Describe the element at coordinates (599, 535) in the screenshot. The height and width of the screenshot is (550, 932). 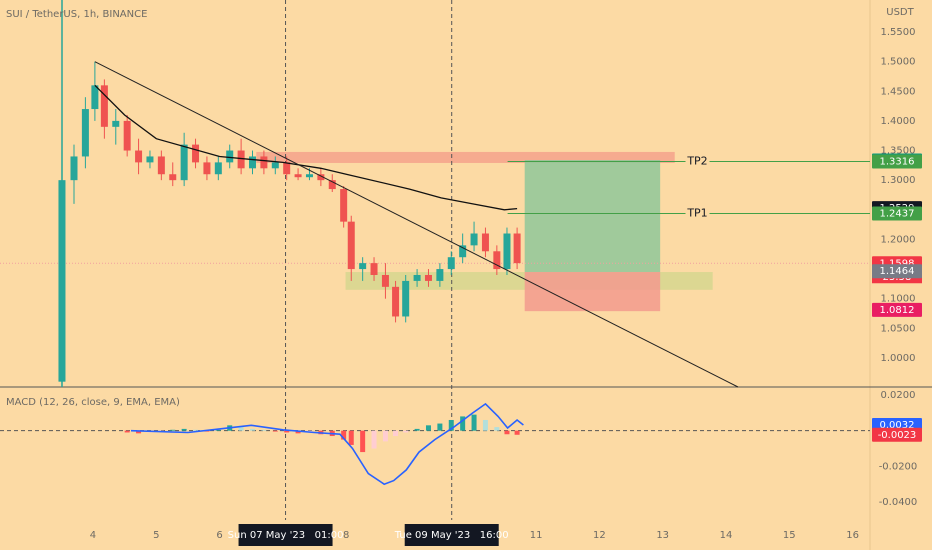
I see `x-tick-label: 12` at that location.